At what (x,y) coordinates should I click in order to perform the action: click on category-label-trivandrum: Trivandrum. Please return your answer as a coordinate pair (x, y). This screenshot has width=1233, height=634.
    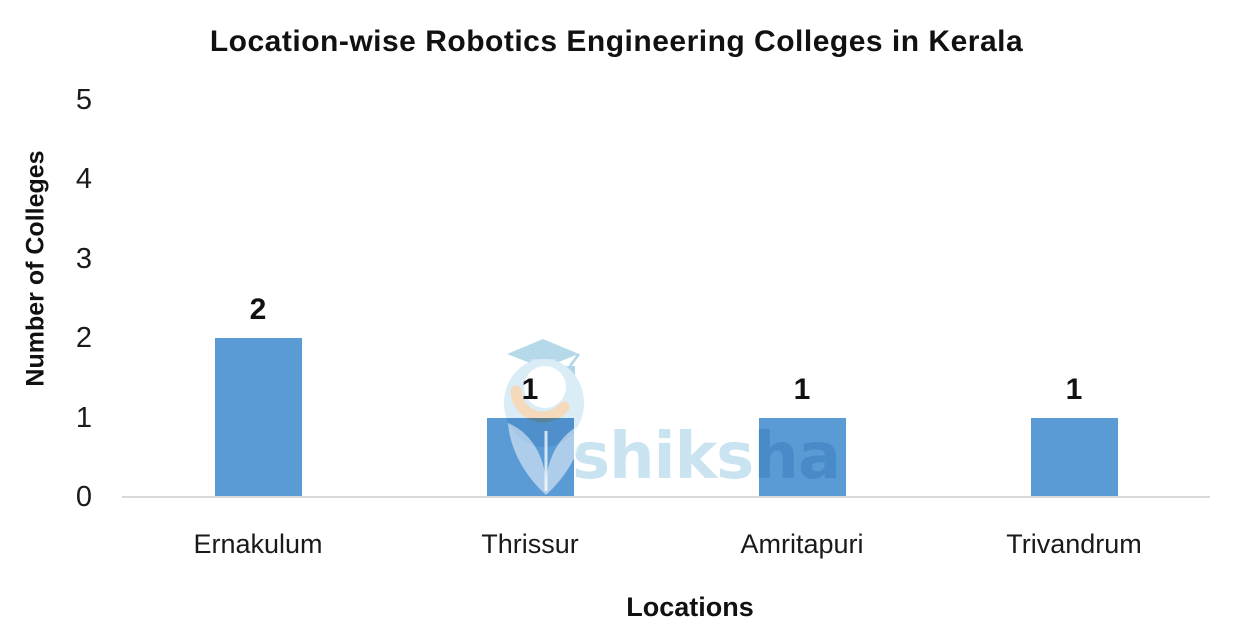
    Looking at the image, I should click on (1074, 544).